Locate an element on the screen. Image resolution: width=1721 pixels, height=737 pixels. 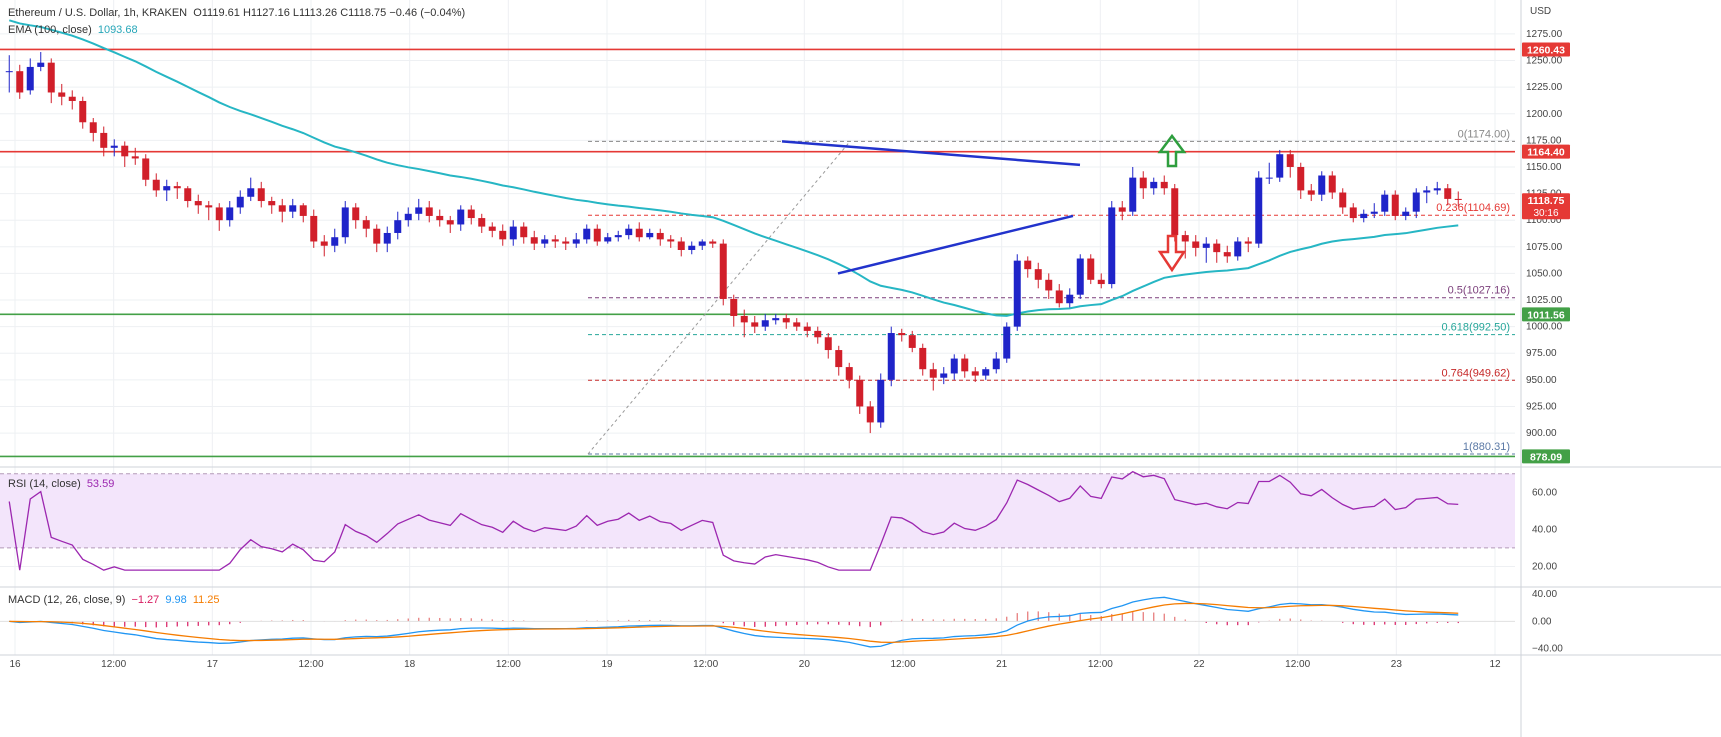
bar-countdown: 30:16 is located at coordinates (1545, 213).